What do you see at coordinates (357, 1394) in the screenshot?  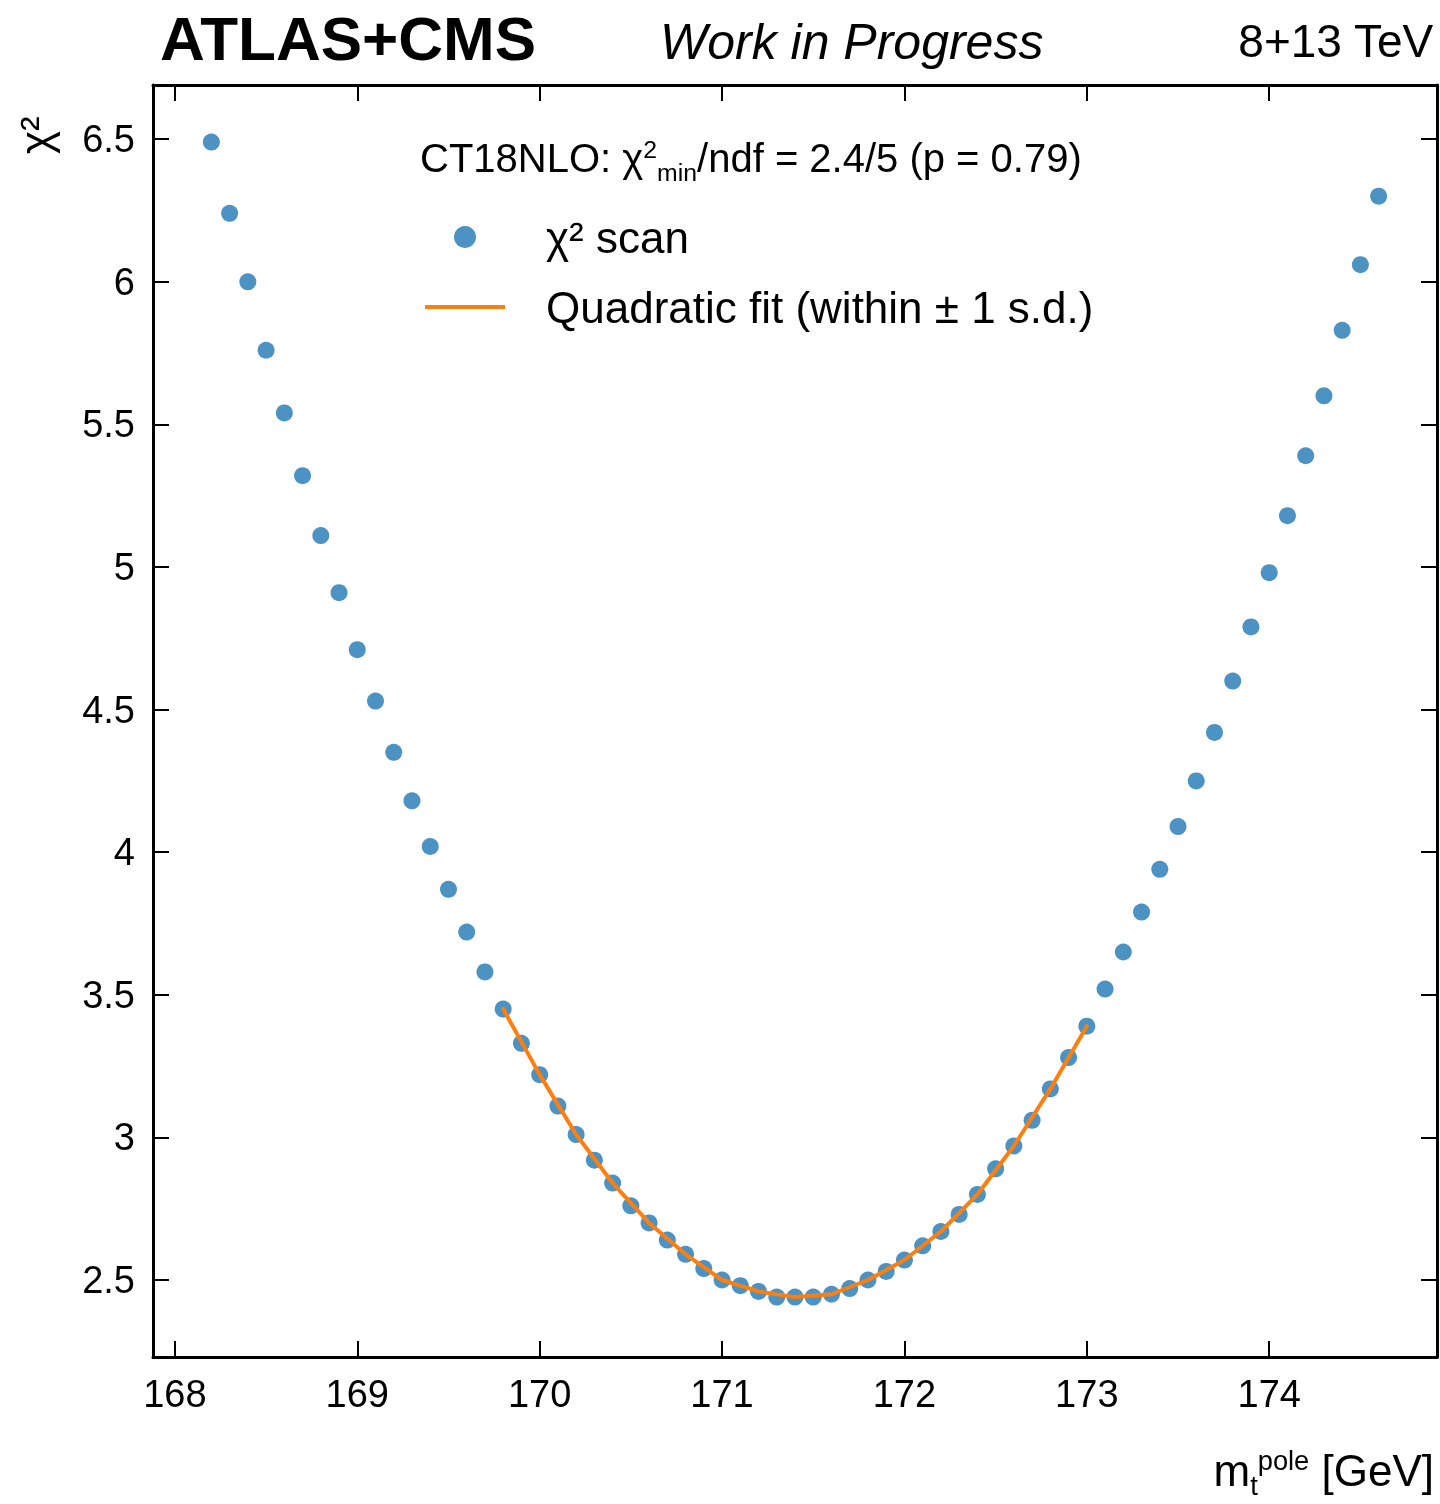 I see `x-tick-label: 169` at bounding box center [357, 1394].